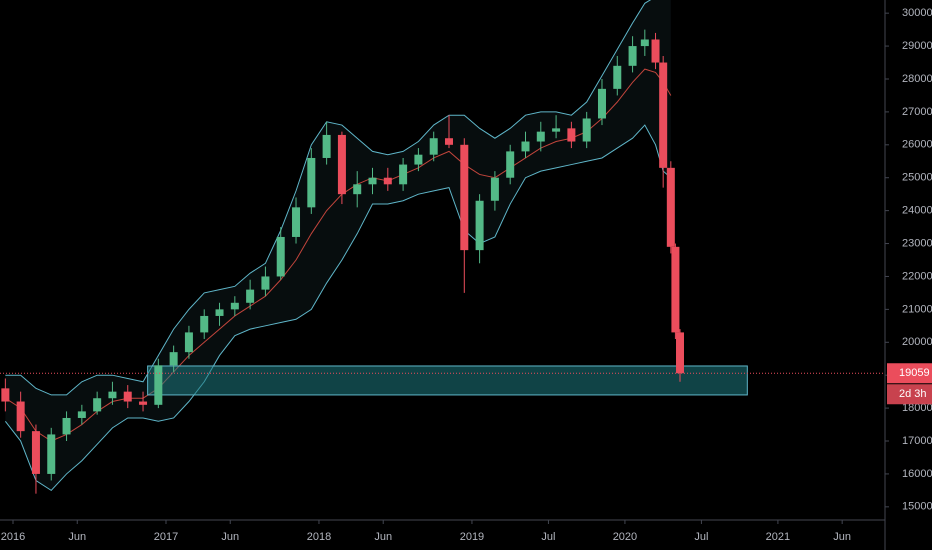 The image size is (932, 550). I want to click on y-tick-label: 18000, so click(917, 408).